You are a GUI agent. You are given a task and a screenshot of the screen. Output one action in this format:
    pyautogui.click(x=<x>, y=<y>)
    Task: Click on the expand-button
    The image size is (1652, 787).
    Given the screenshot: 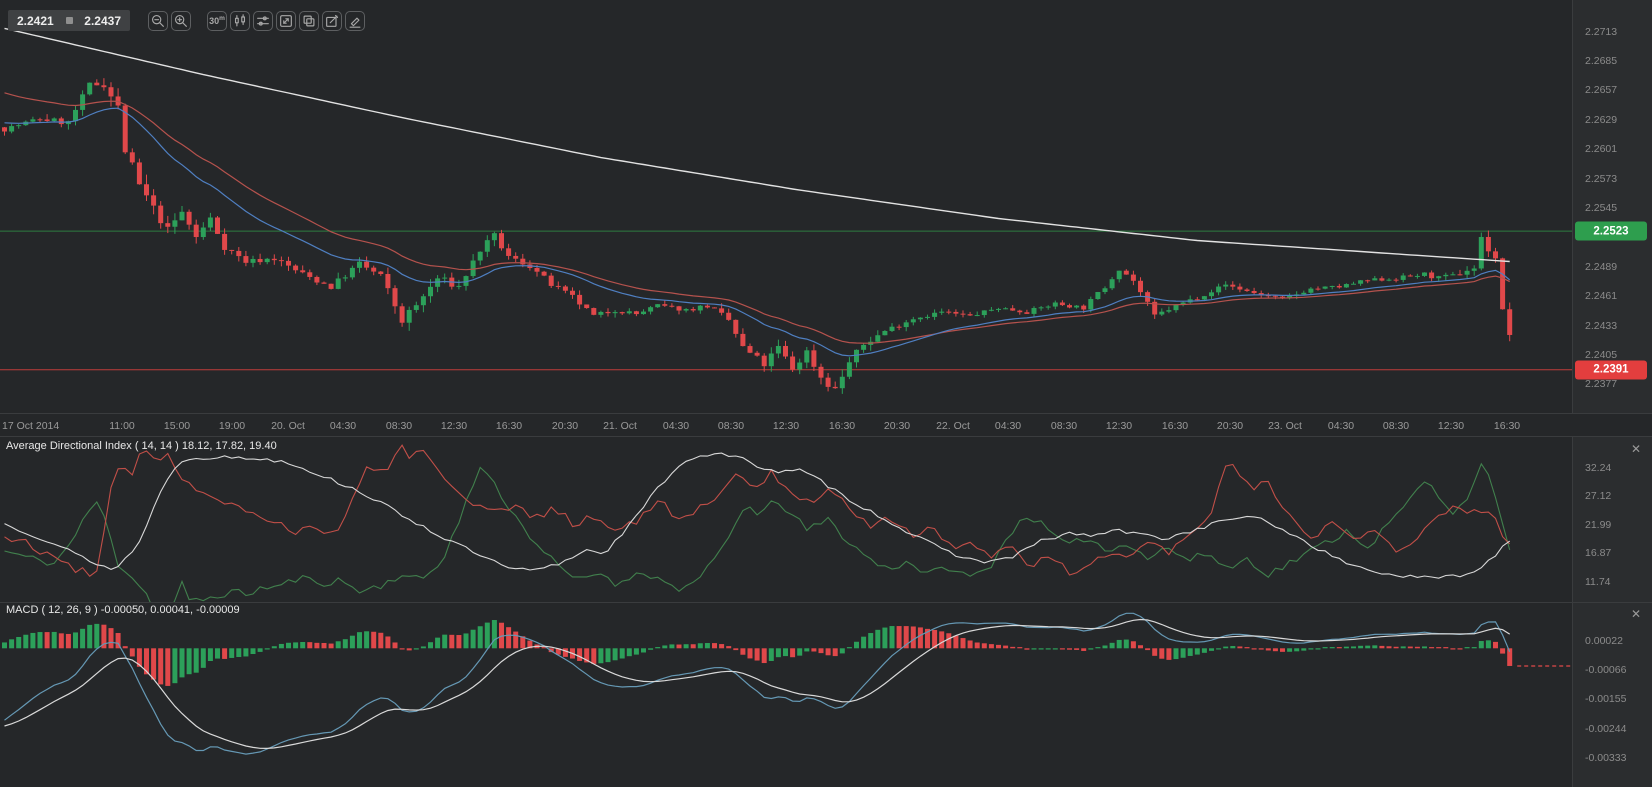 What is the action you would take?
    pyautogui.click(x=286, y=20)
    